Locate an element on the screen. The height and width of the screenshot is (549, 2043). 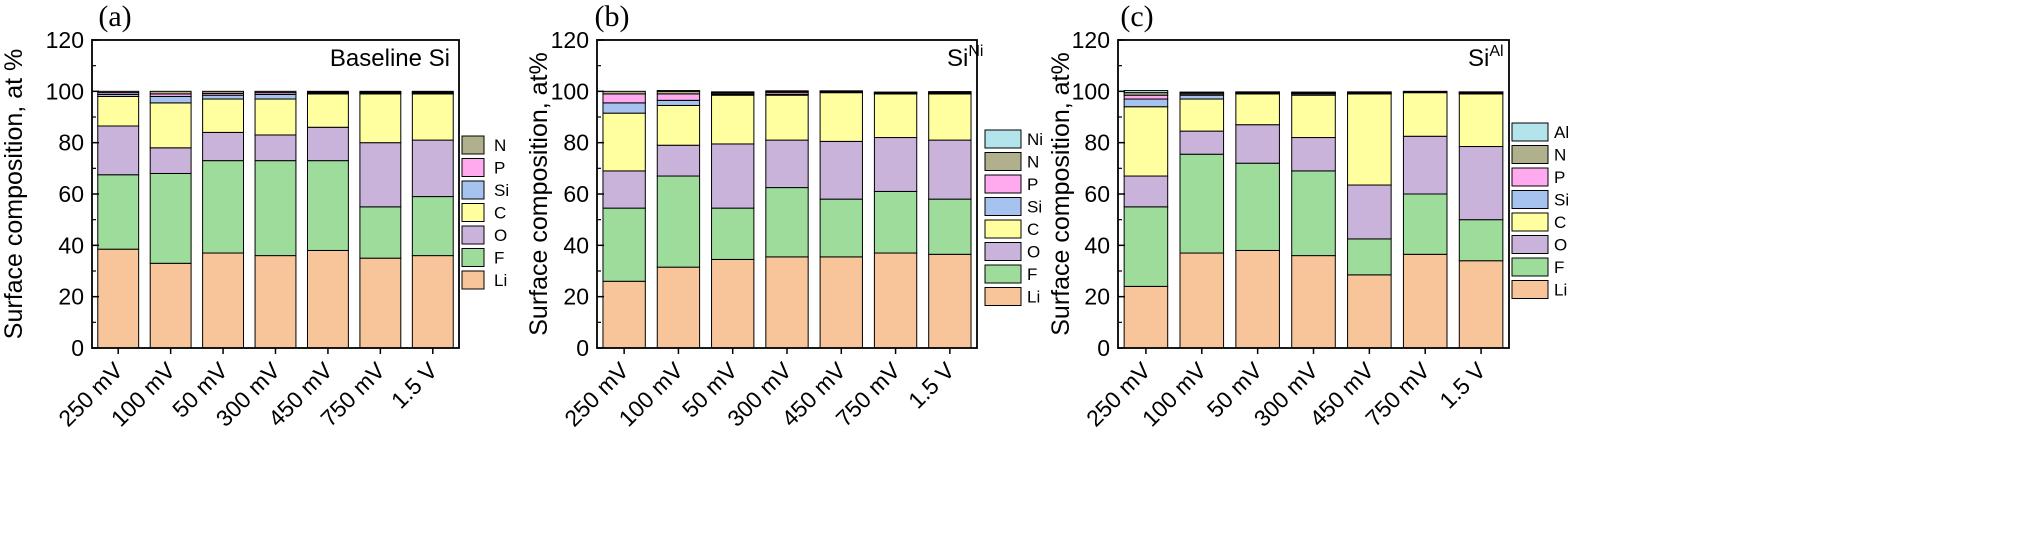
legend-label-p: P is located at coordinates (1032, 184).